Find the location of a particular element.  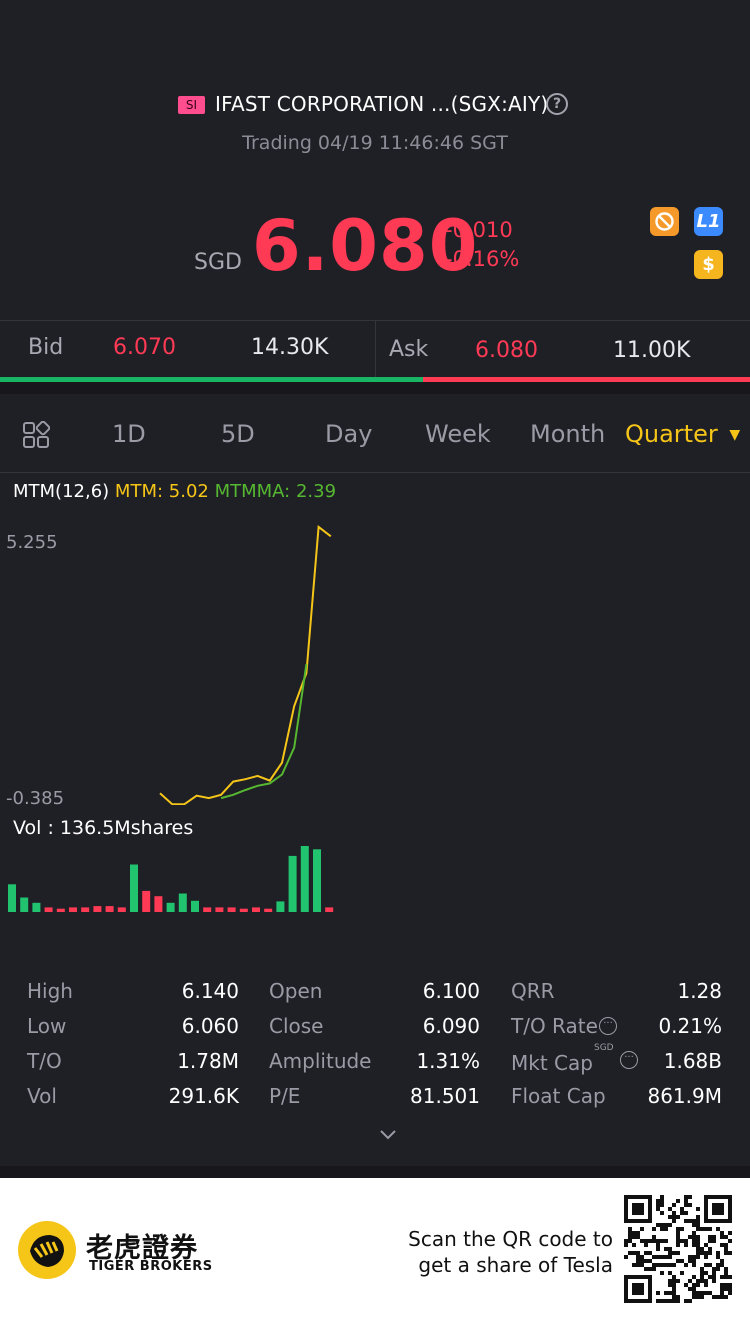

stat-value: 6.090 is located at coordinates (451, 1026).